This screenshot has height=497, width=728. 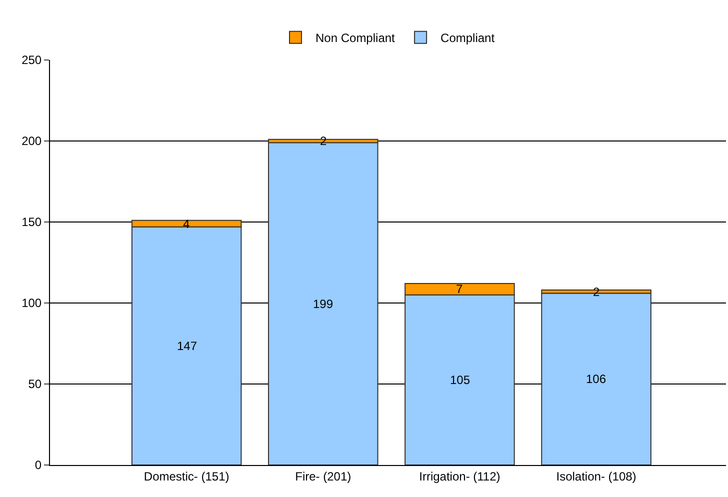 I want to click on y-tick-label: 100, so click(x=32, y=303).